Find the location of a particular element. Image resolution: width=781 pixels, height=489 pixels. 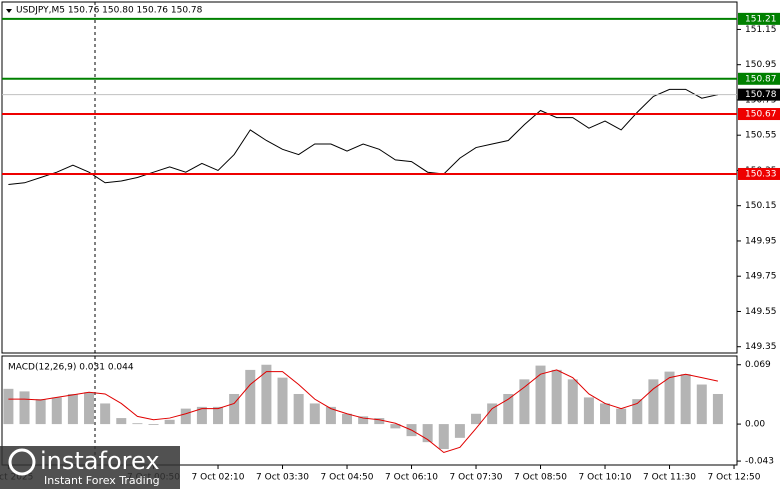

level-label: 150.87 is located at coordinates (761, 79).